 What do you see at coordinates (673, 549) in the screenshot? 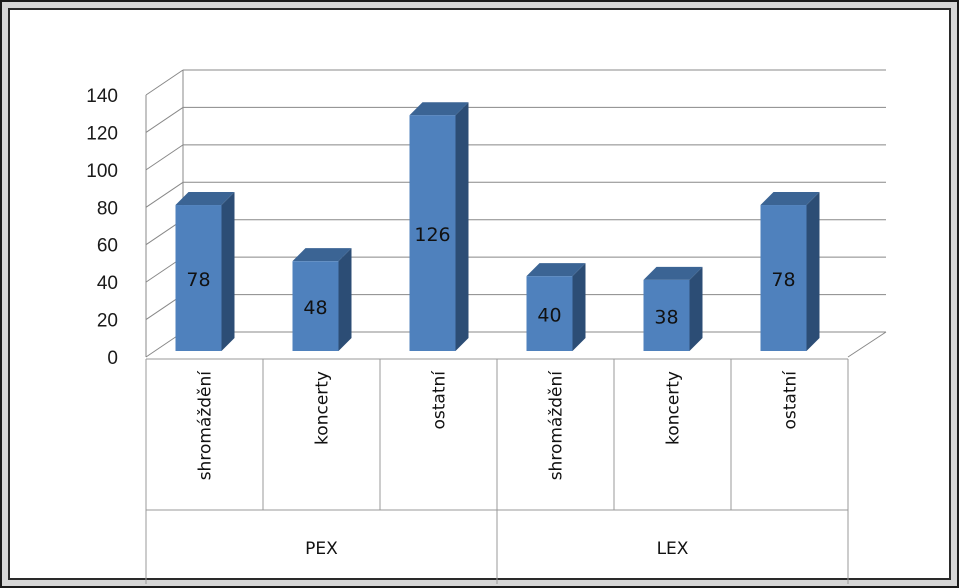
I see `x-group-label: LEX` at bounding box center [673, 549].